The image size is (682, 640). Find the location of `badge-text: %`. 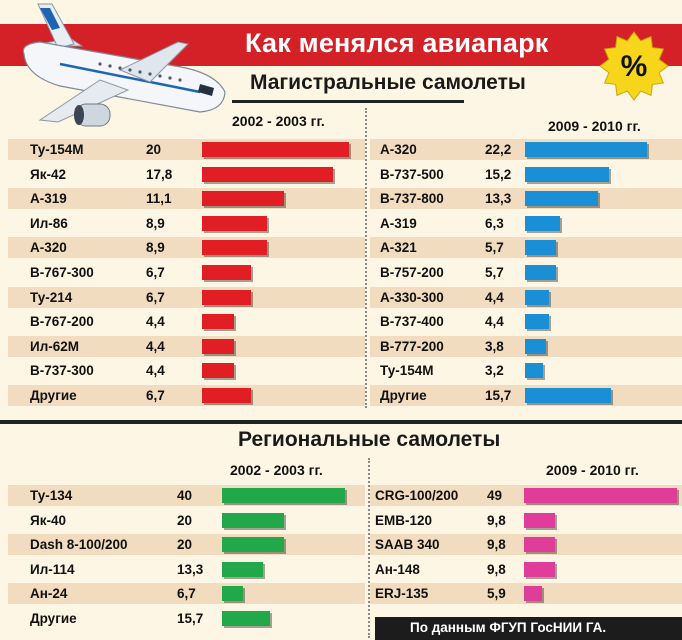

badge-text: % is located at coordinates (634, 66).